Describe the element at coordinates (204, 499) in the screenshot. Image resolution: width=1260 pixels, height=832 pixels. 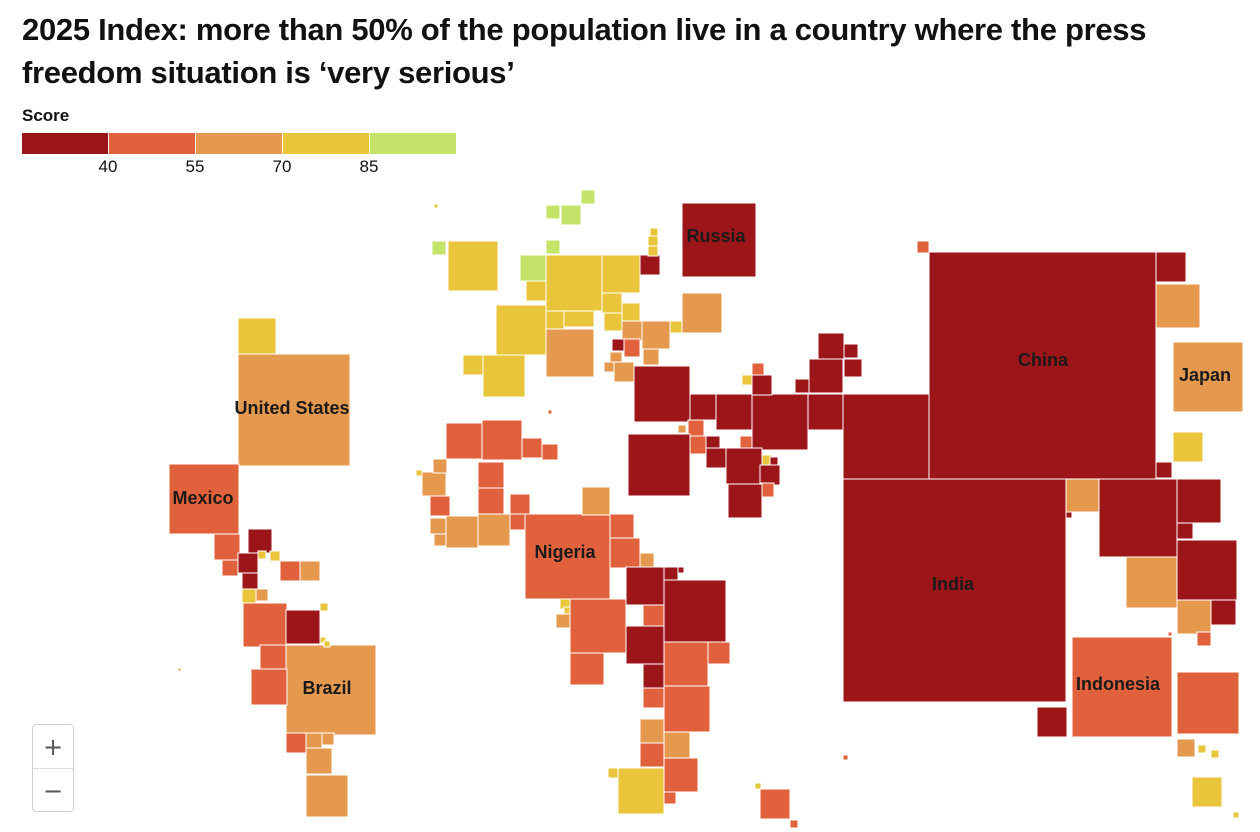
I see `country-tile-mexico` at that location.